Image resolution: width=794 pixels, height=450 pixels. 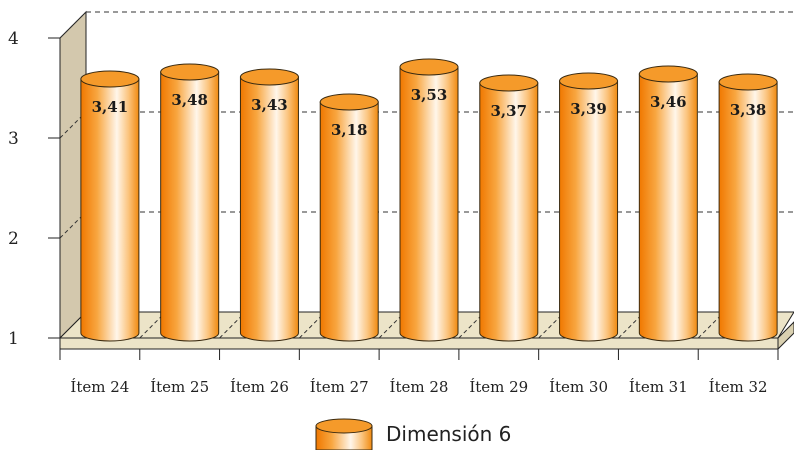 I want to click on value-label: 3,46, so click(x=668, y=102).